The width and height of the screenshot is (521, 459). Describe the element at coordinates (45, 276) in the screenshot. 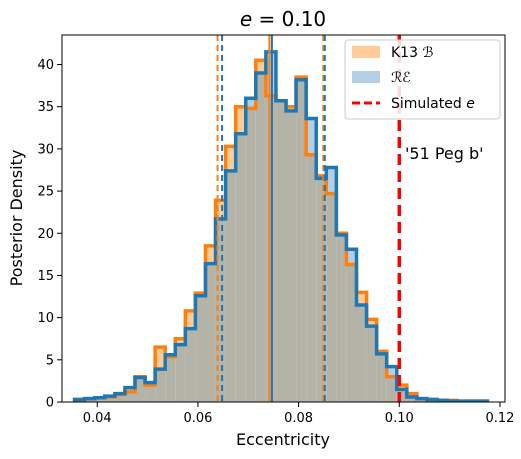

I see `y-tick-label: 15` at that location.